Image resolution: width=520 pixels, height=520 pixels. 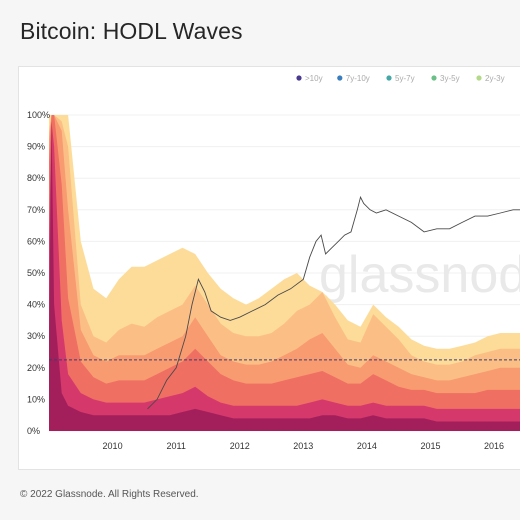 I want to click on y-tick-label: 50%, so click(x=36, y=273).